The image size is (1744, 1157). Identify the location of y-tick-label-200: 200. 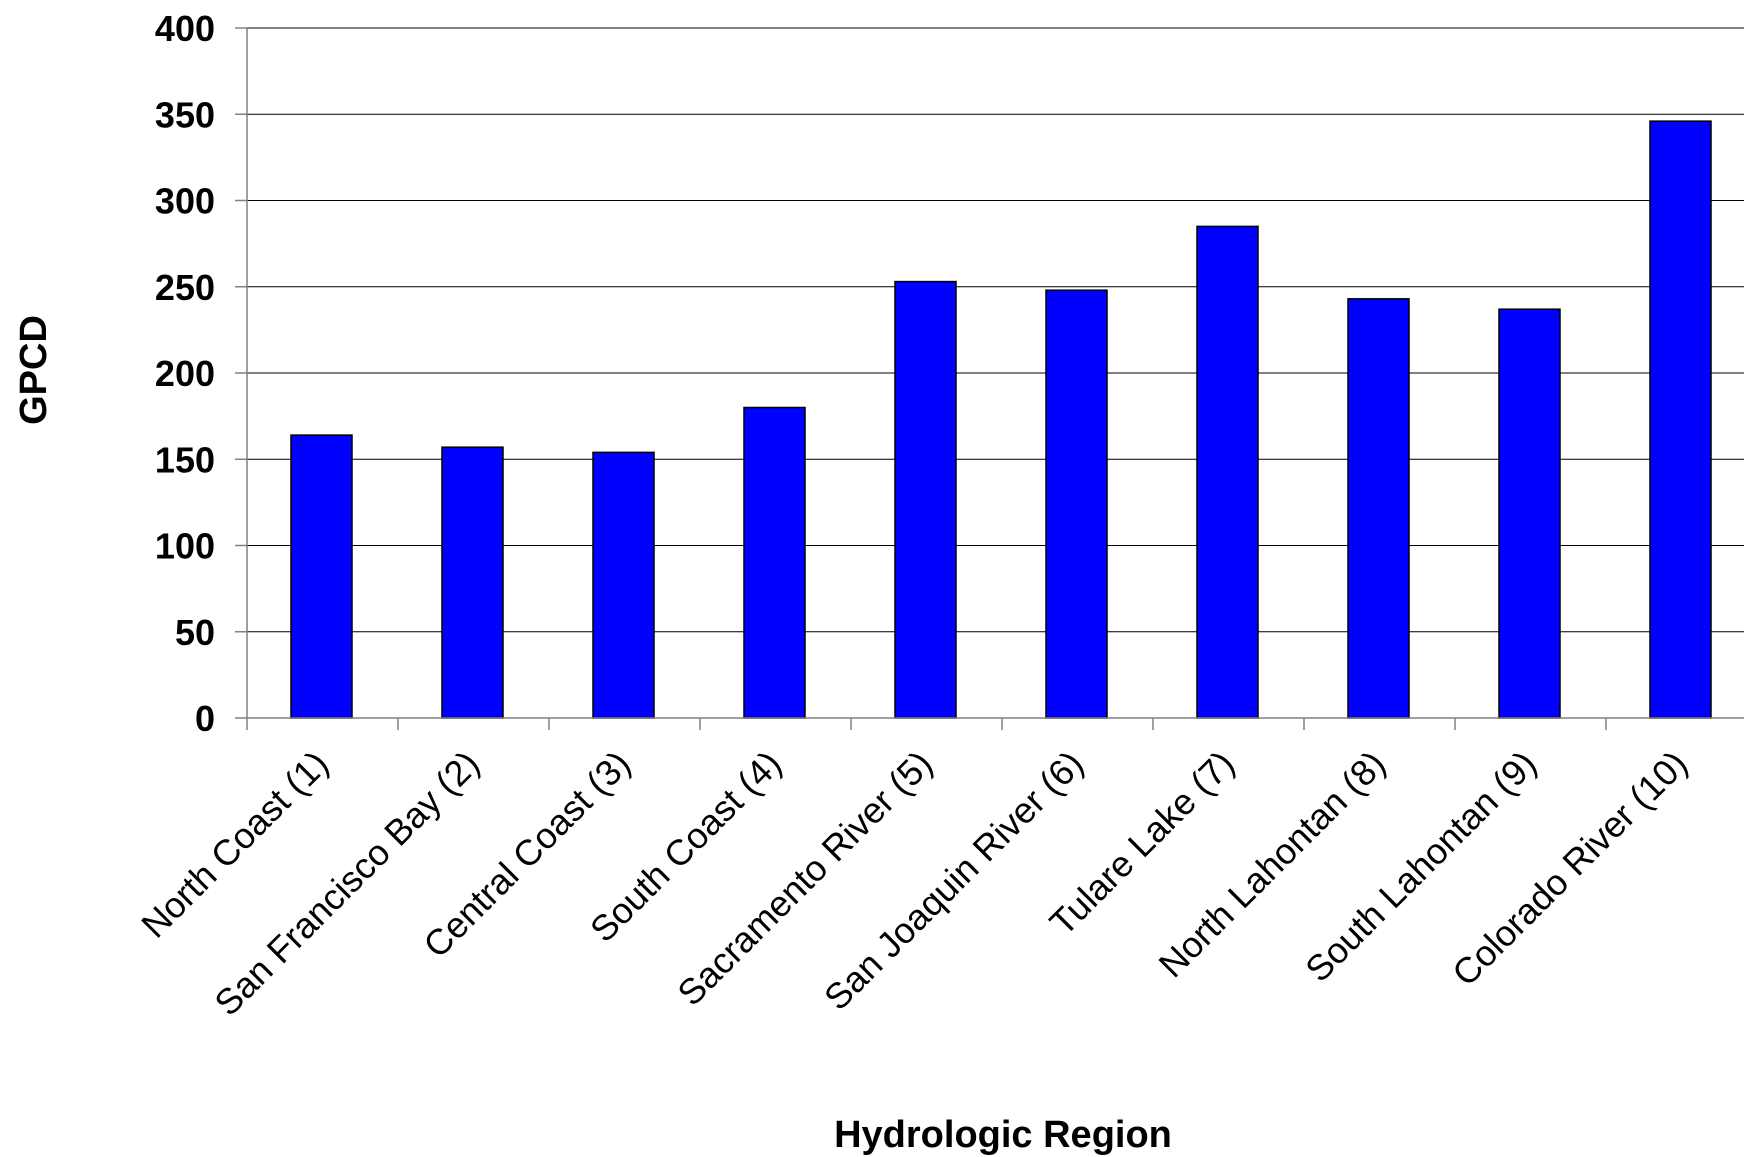
(185, 373).